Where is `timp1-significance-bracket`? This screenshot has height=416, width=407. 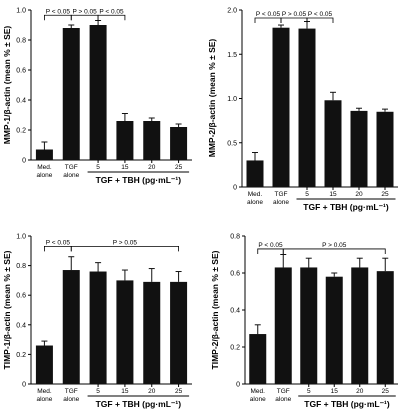
timp1-significance-bracket is located at coordinates (124, 248).